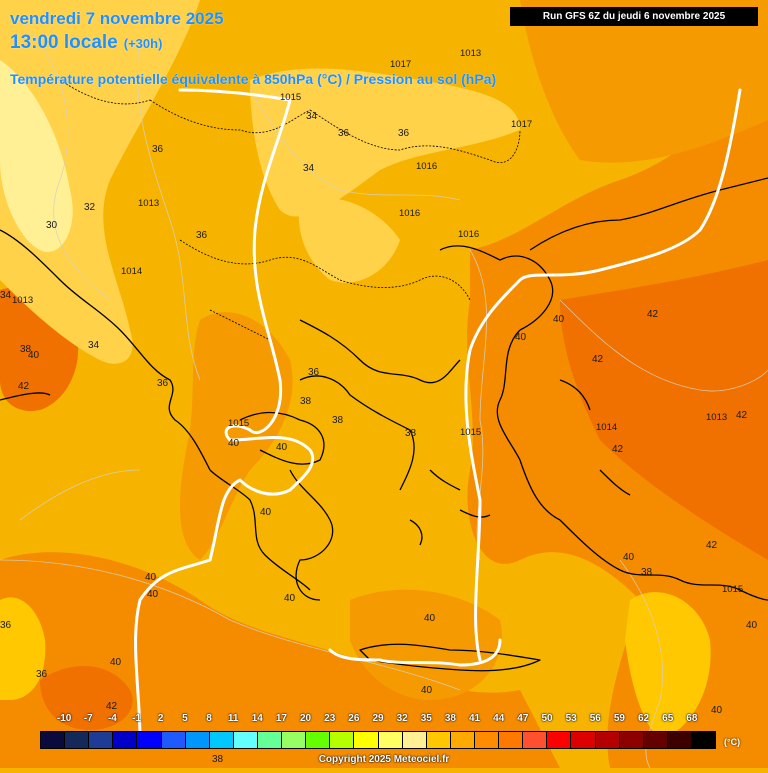  What do you see at coordinates (86, 698) in the screenshot?
I see `field-hot-southwest` at bounding box center [86, 698].